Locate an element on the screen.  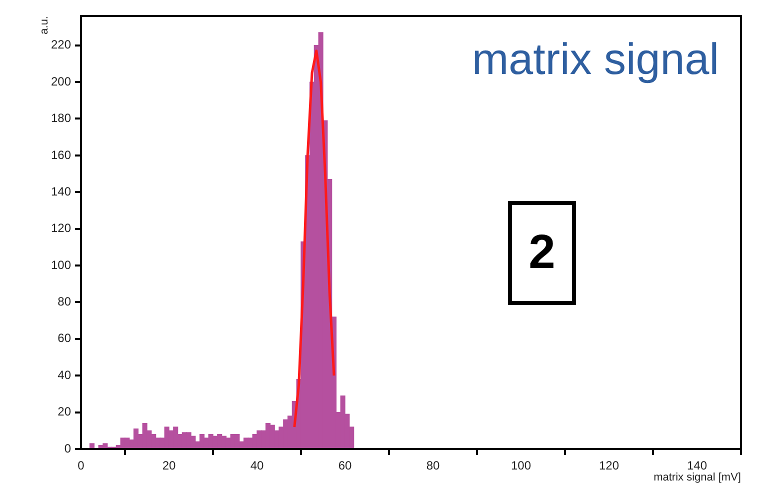
y-tick-label: 220 is located at coordinates (61, 45).